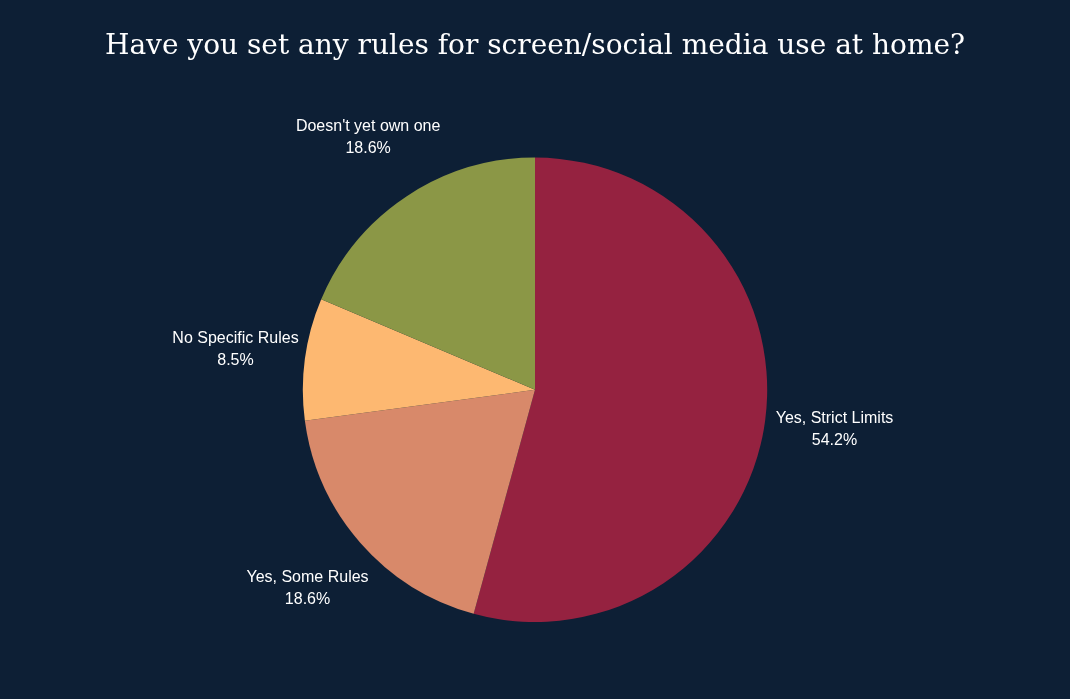  I want to click on data-label: 8.5%, so click(235, 359).